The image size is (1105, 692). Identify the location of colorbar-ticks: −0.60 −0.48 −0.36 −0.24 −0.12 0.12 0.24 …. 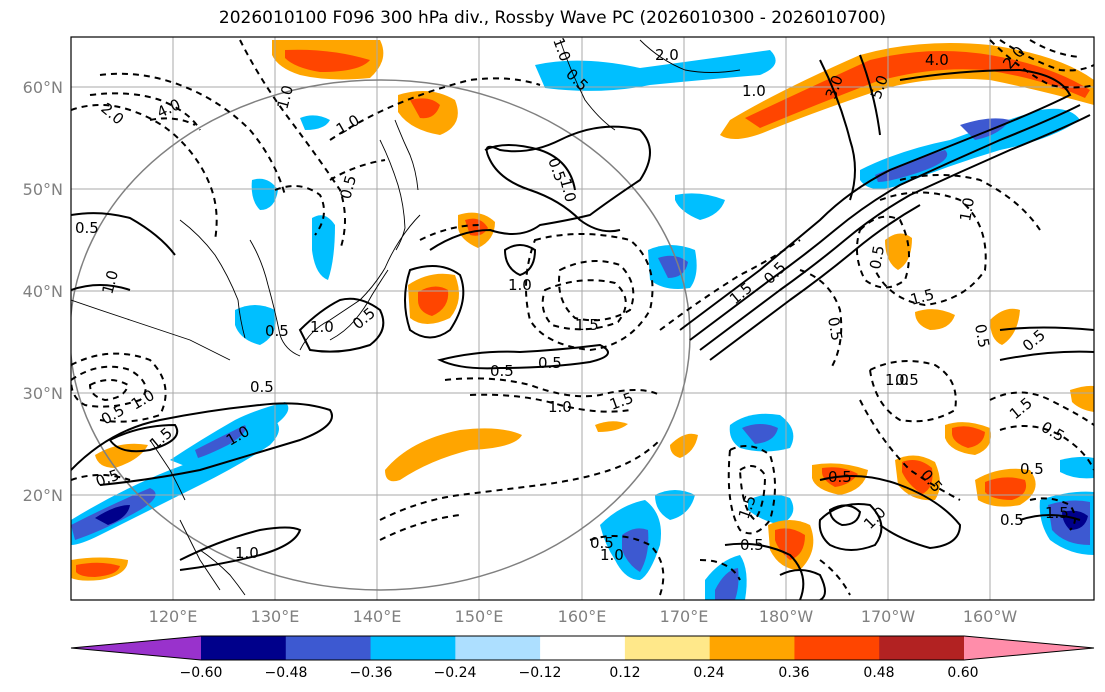
(579, 673).